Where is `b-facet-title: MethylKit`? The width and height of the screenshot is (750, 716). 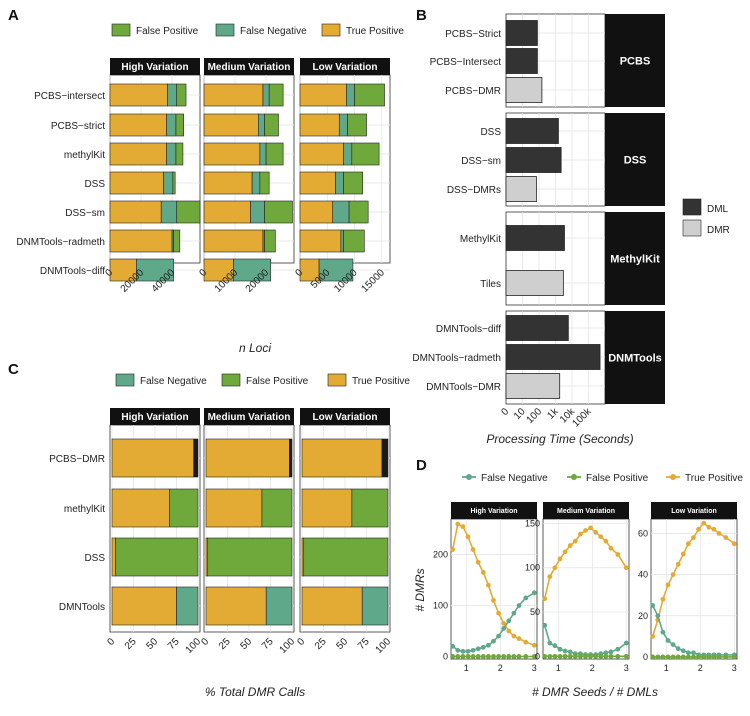 b-facet-title: MethylKit is located at coordinates (635, 260).